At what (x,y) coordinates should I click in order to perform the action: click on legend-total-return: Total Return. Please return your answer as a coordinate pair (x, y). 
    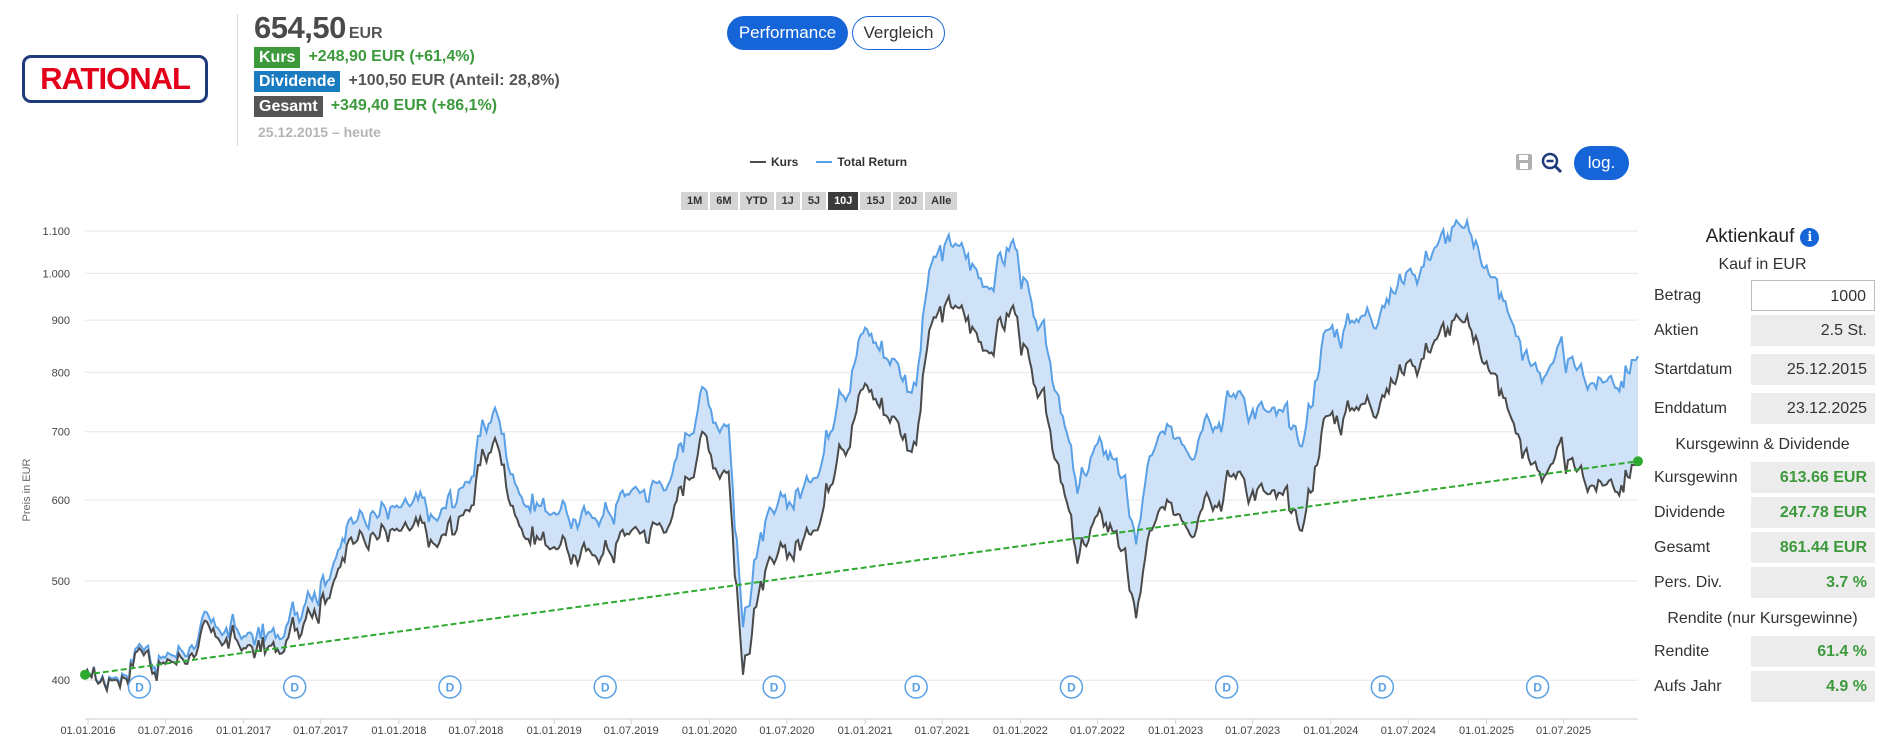
    Looking at the image, I should click on (861, 162).